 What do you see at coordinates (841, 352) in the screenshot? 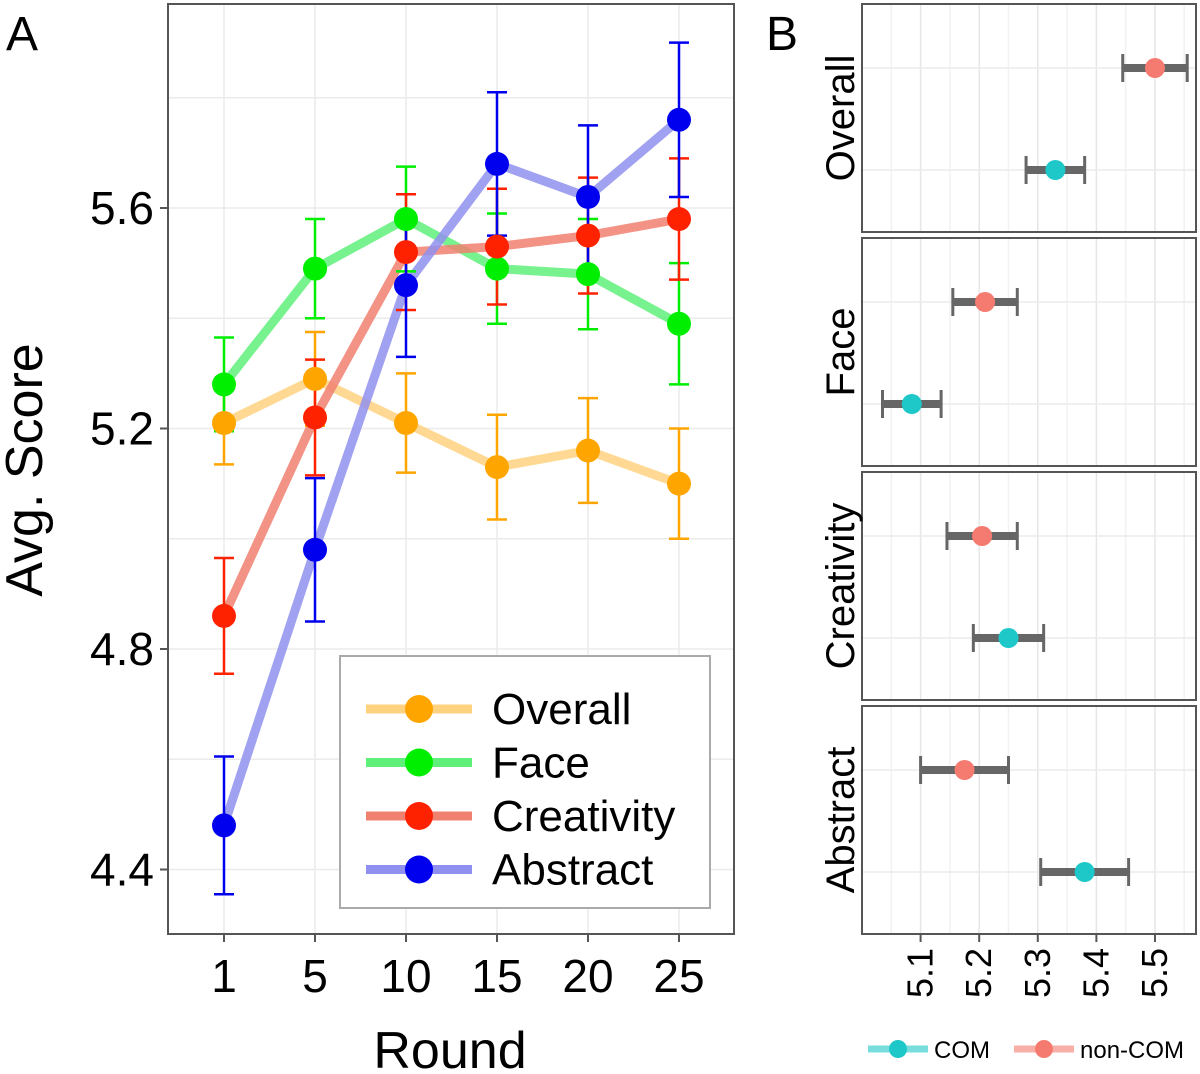
I see `facet-label: Face` at bounding box center [841, 352].